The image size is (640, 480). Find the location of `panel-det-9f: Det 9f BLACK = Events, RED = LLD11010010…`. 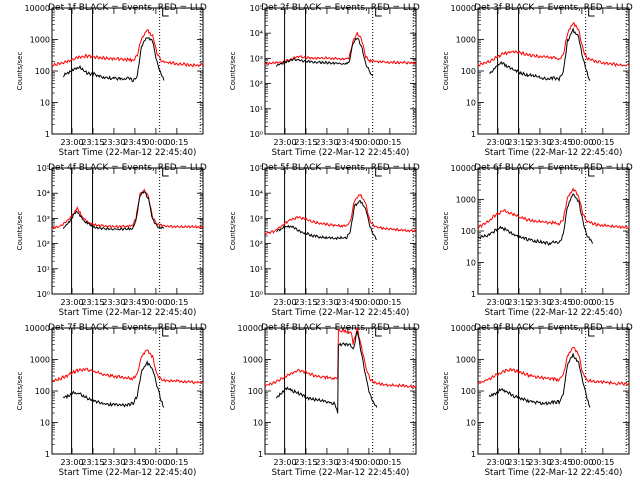

panel-det-9f: Det 9f BLACK = Events, RED = LLD11010010… is located at coordinates (537, 400).